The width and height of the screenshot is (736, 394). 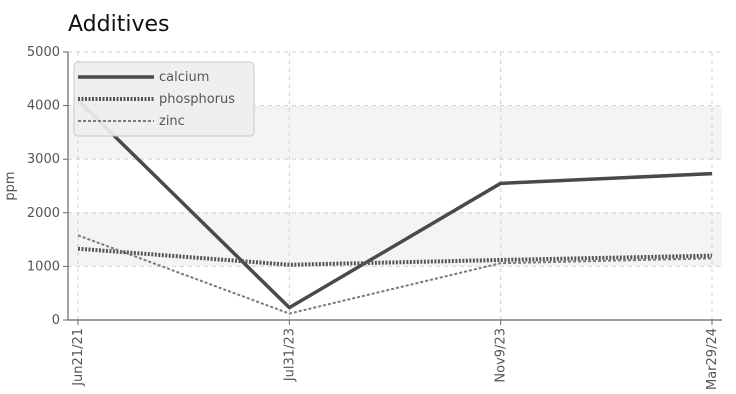 I want to click on y-axis-title: ppm, so click(x=10, y=185).